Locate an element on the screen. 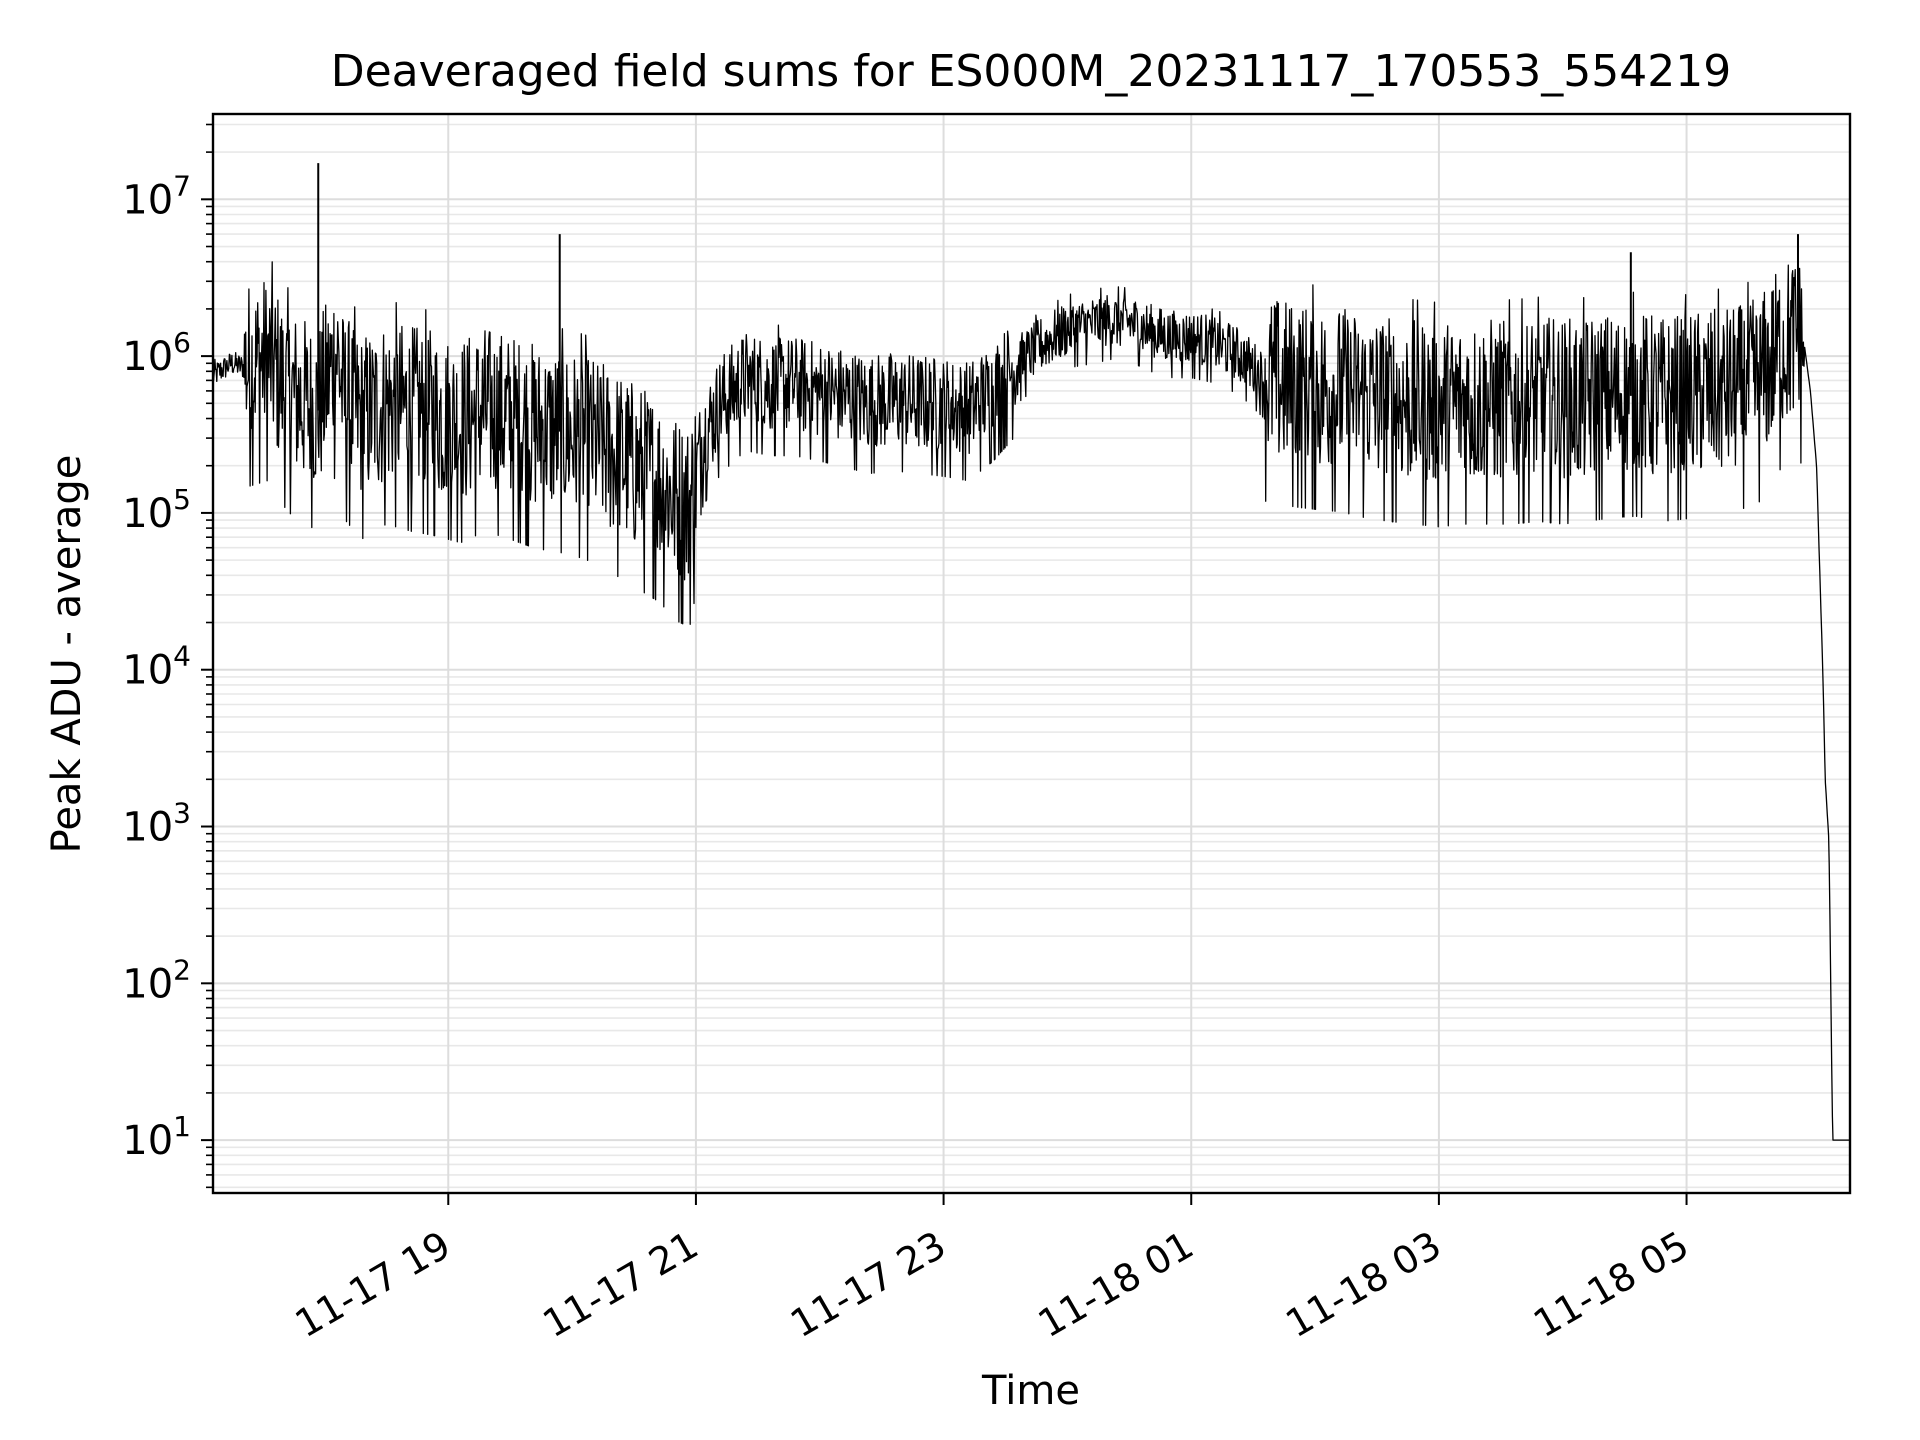  x-tick-label: 11-18 03 is located at coordinates (1363, 1285).